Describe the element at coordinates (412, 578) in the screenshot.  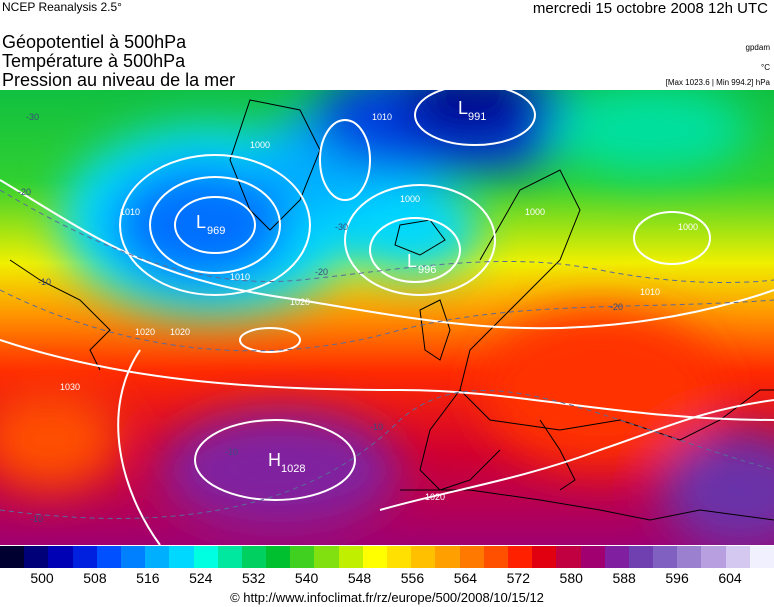
I see `color-scale-tick-label: 556` at that location.